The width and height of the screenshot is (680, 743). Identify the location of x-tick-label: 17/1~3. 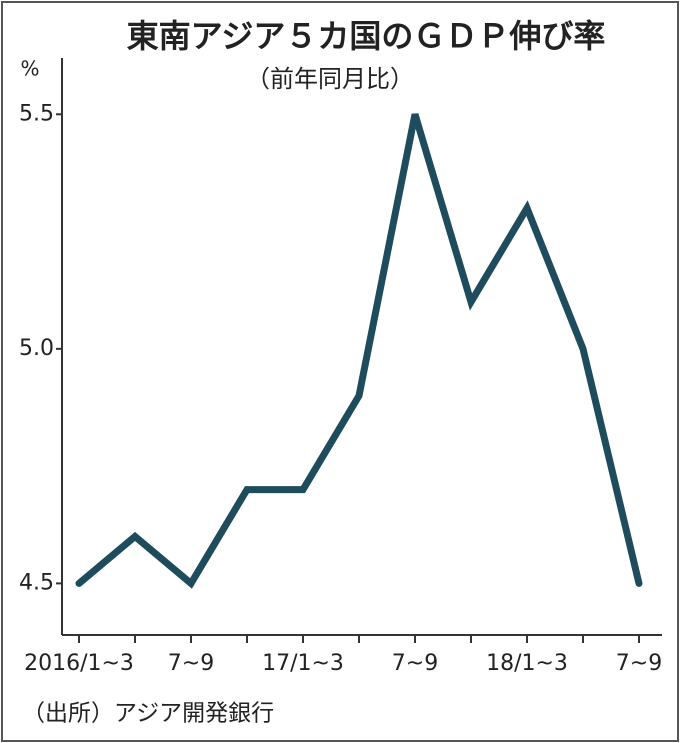
(303, 663).